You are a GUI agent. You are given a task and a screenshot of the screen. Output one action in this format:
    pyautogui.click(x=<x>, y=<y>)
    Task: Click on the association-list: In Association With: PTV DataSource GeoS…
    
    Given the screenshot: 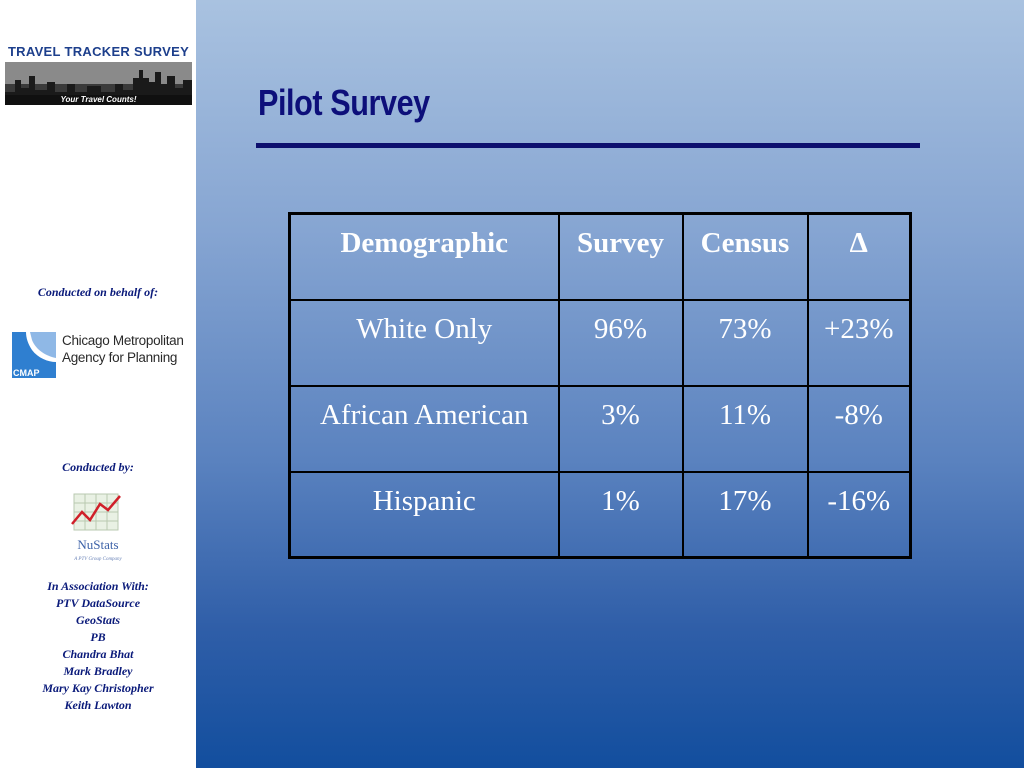 What is the action you would take?
    pyautogui.click(x=98, y=646)
    